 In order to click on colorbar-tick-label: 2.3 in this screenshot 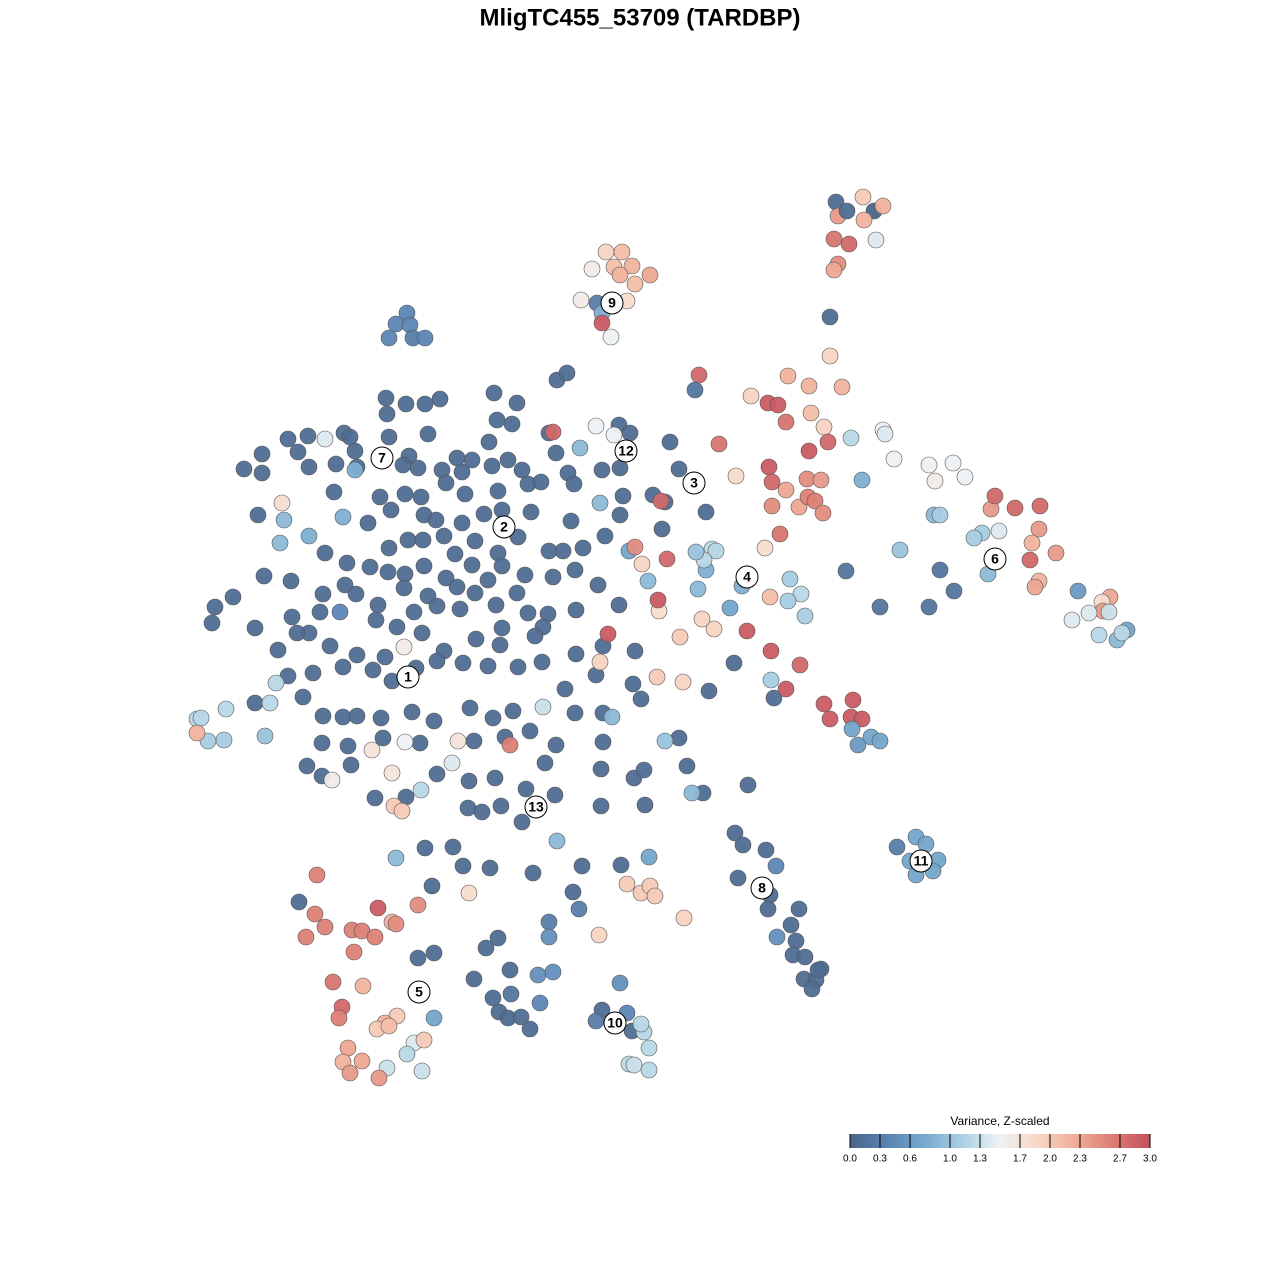, I will do `click(1080, 1159)`.